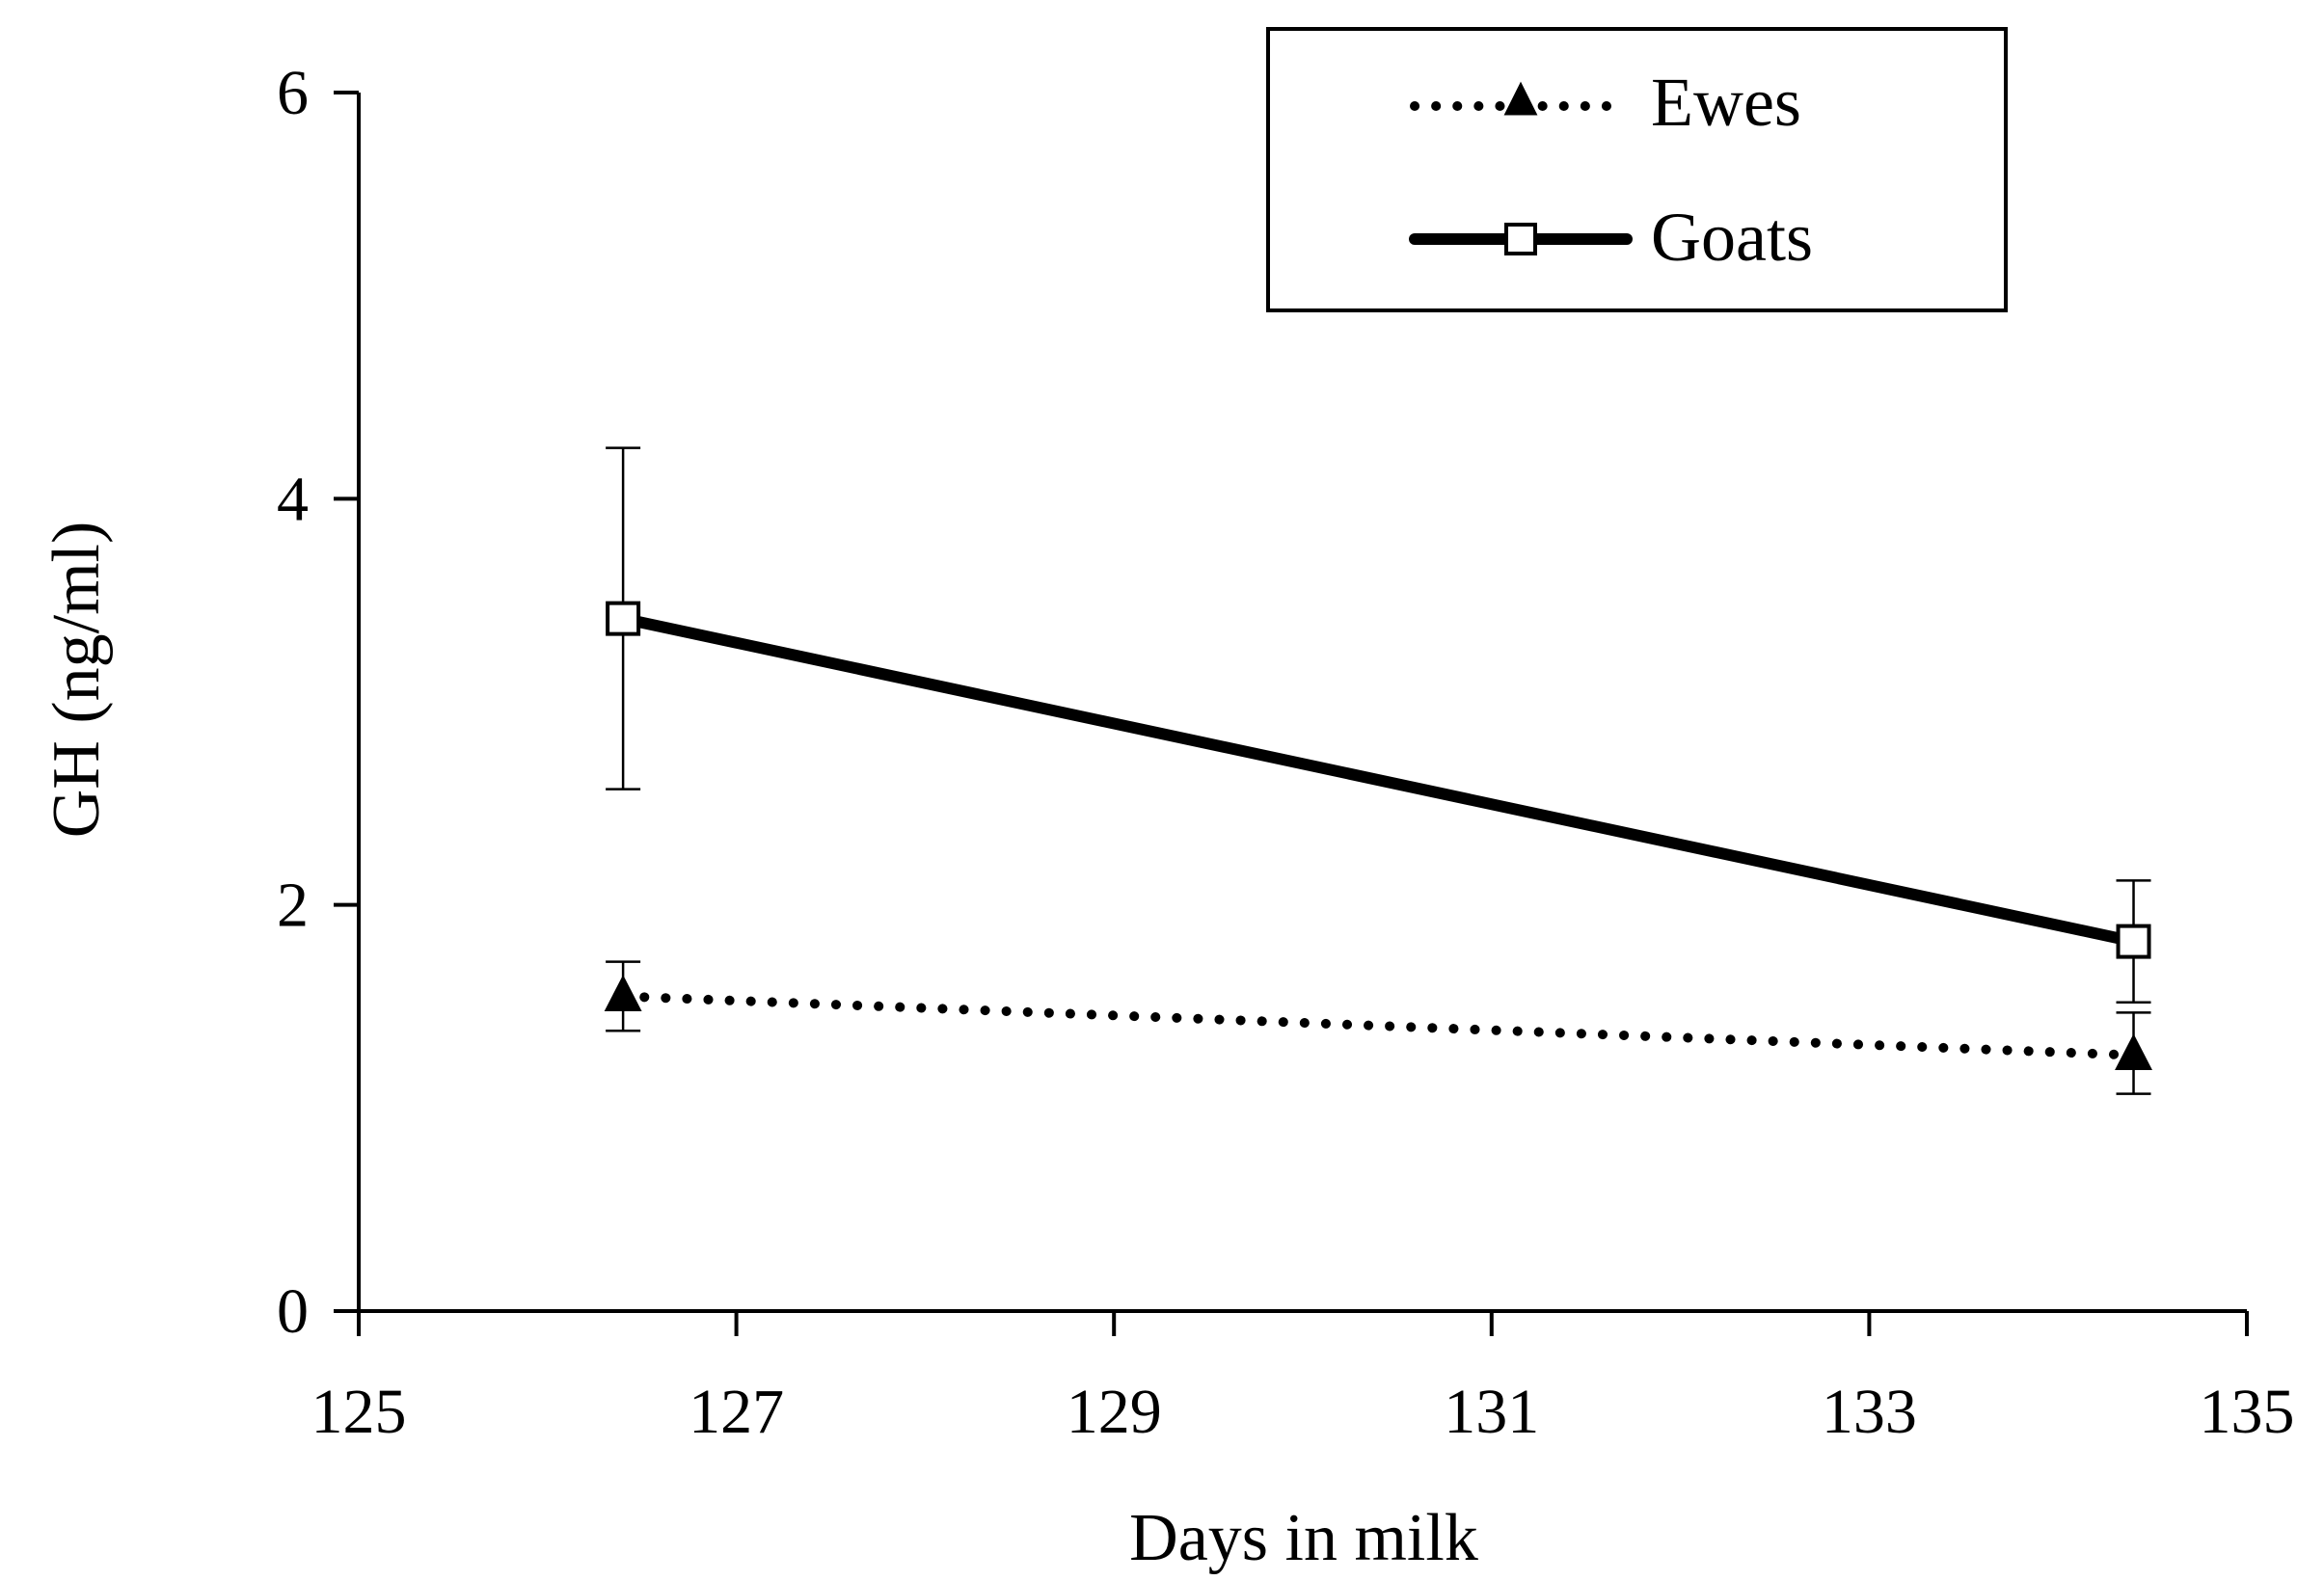  I want to click on legend-goats-marker, so click(1521, 239).